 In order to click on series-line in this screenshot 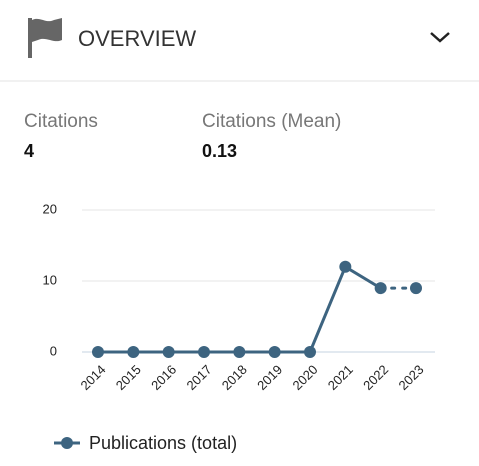, I will do `click(239, 309)`.